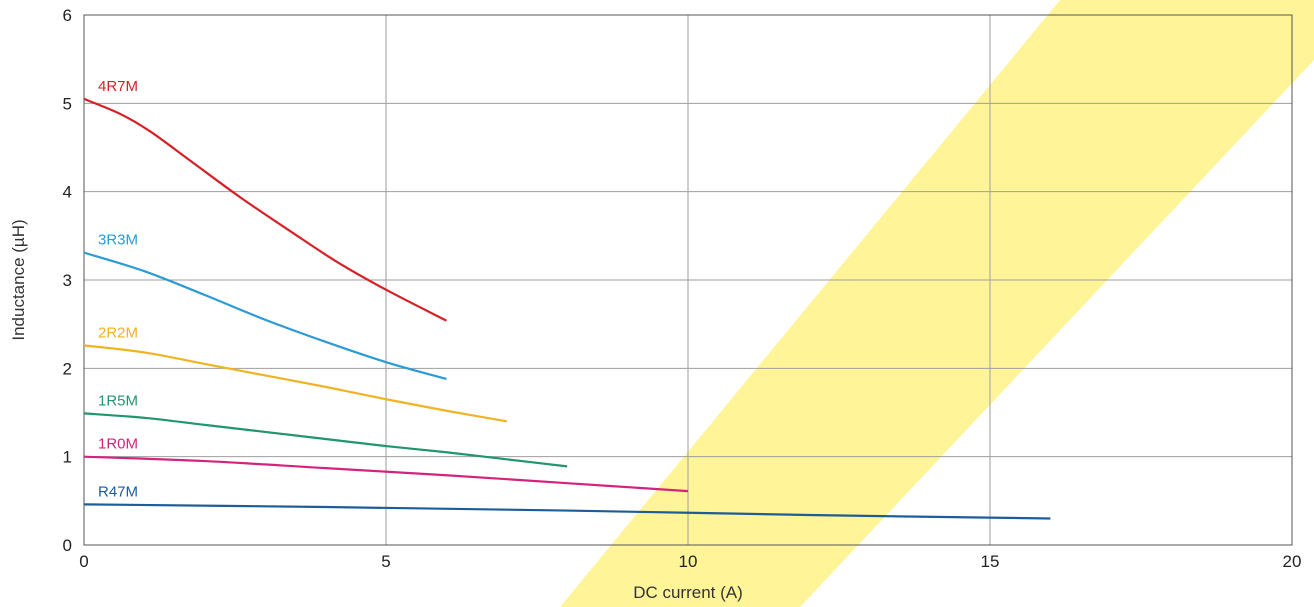 The height and width of the screenshot is (607, 1314). What do you see at coordinates (325, 440) in the screenshot?
I see `series-line-1r5m` at bounding box center [325, 440].